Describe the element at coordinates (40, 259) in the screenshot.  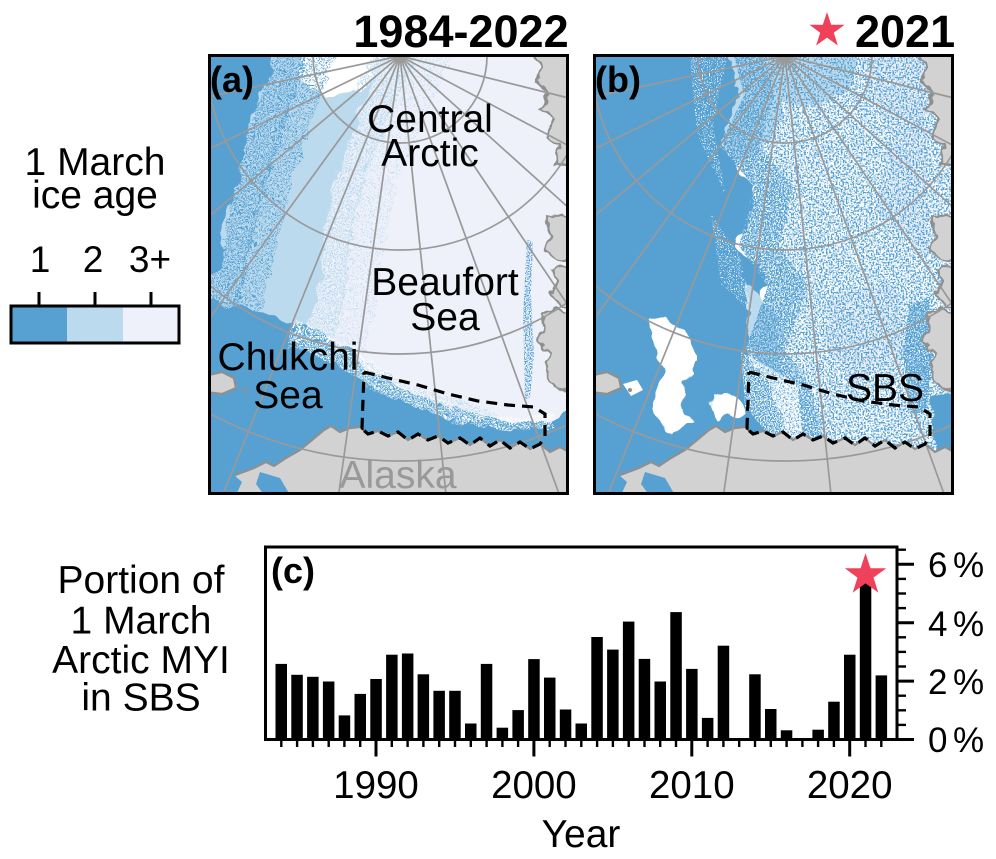
I see `svg-text: 1` at that location.